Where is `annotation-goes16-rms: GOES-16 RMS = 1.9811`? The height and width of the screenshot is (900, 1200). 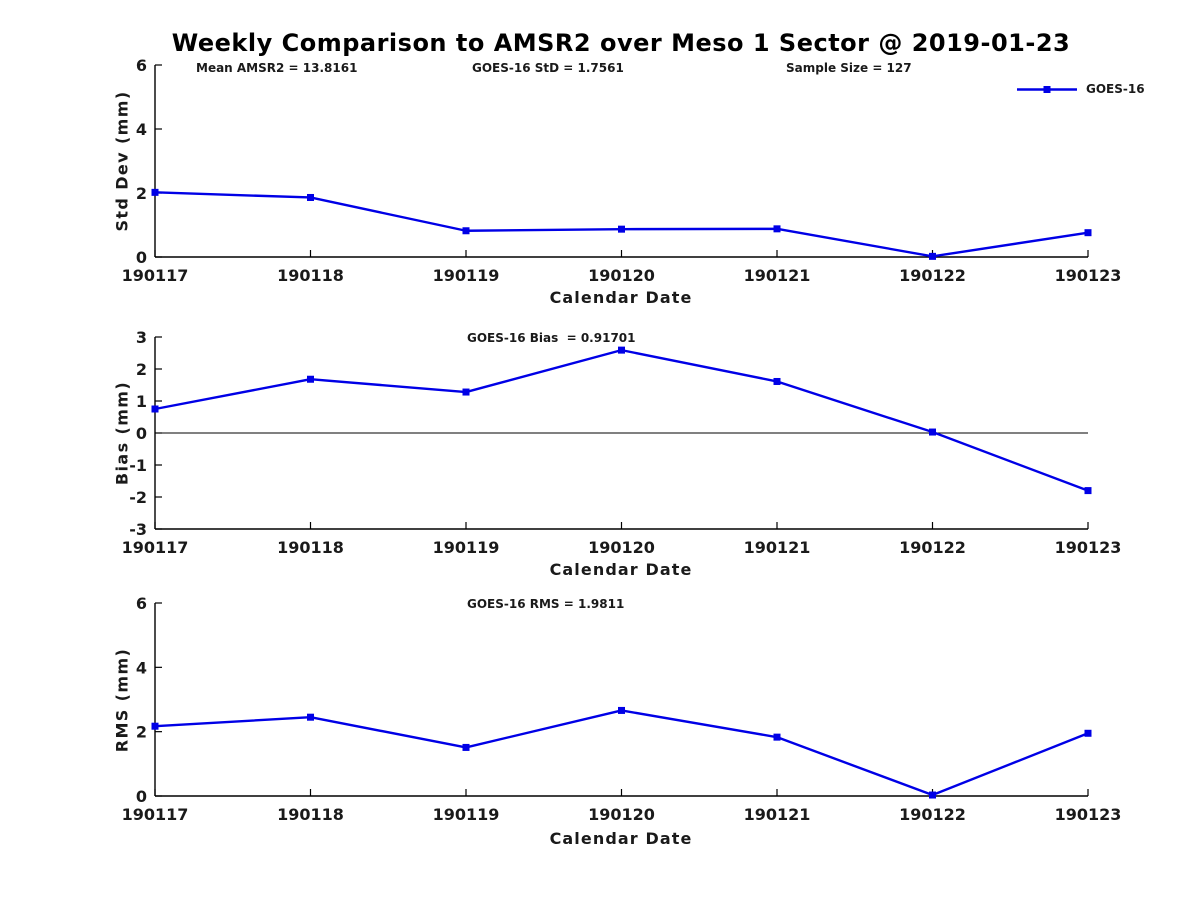
annotation-goes16-rms: GOES-16 RMS = 1.9811 is located at coordinates (546, 604).